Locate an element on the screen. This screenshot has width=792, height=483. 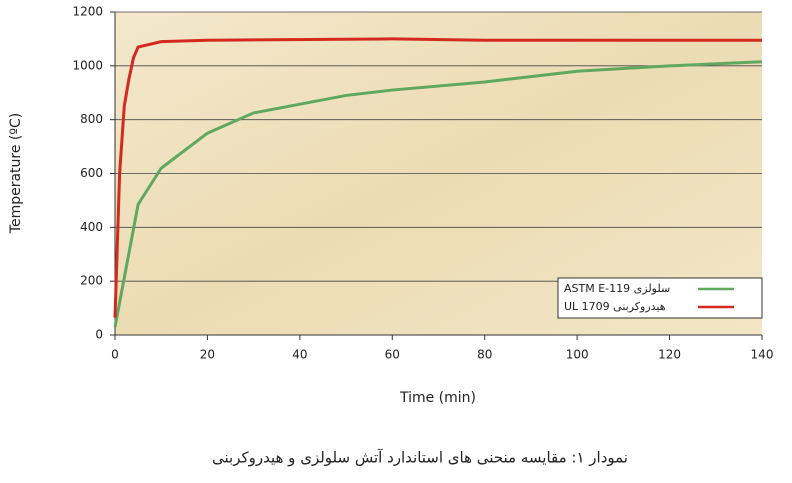
x-axis-label: Time (min) is located at coordinates (437, 398).